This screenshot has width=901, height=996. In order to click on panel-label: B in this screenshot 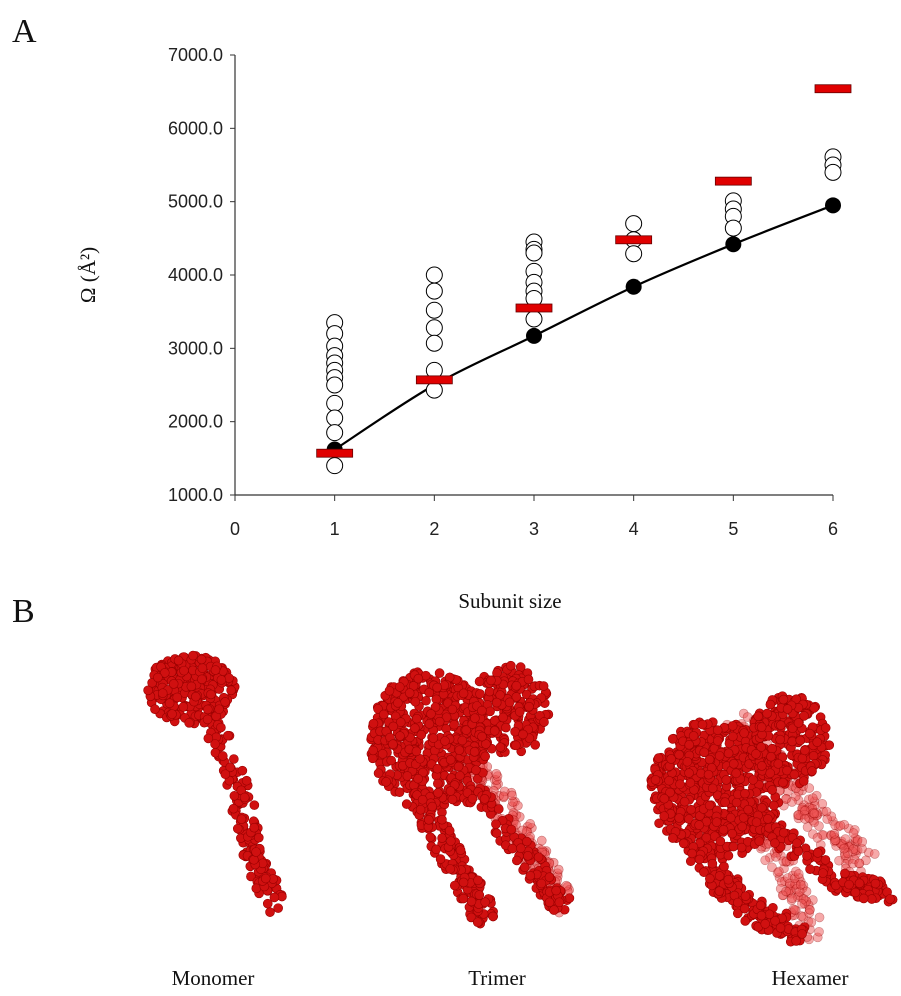, I will do `click(23, 611)`.